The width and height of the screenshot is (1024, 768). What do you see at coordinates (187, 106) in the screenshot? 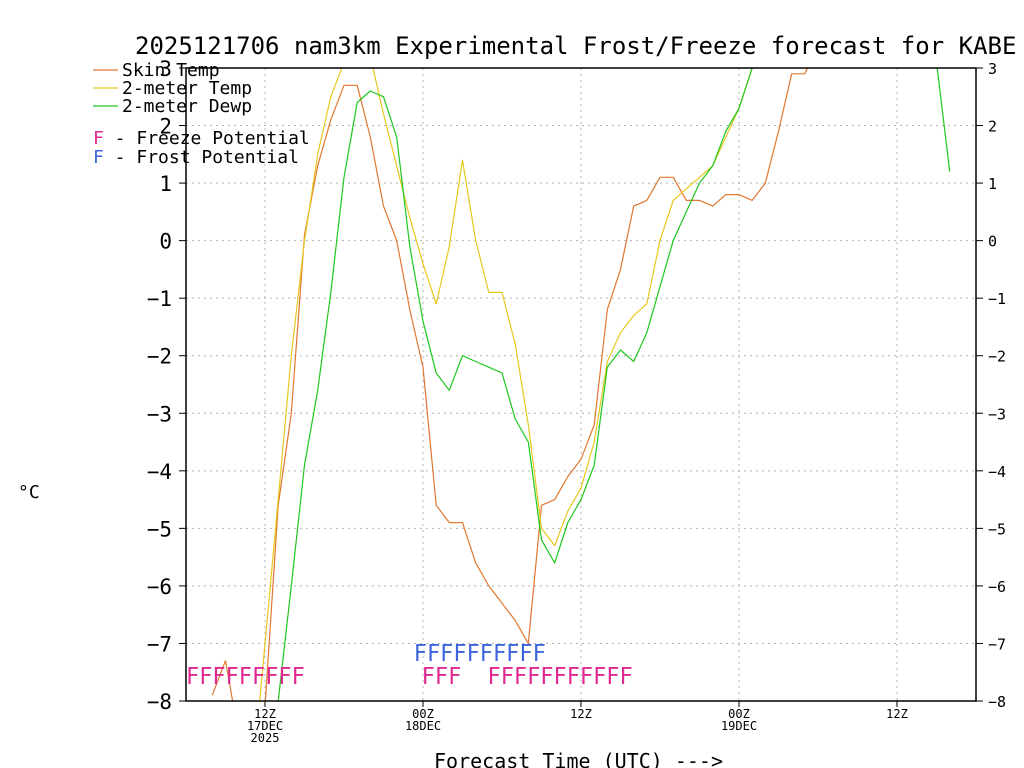
I see `legend-label: 2-meter Dewp` at bounding box center [187, 106].